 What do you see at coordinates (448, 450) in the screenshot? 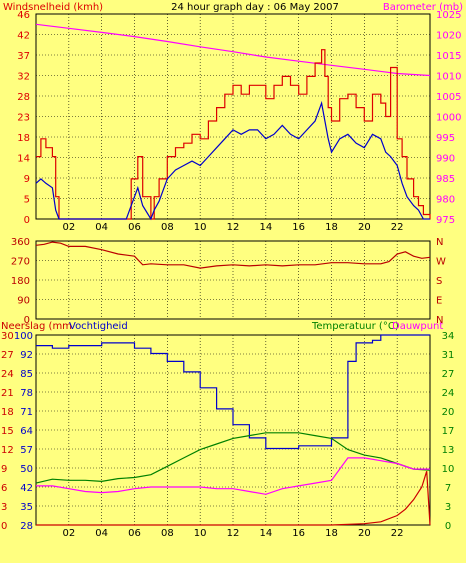
I see `temperature-right-tick-label: 13` at bounding box center [448, 450].